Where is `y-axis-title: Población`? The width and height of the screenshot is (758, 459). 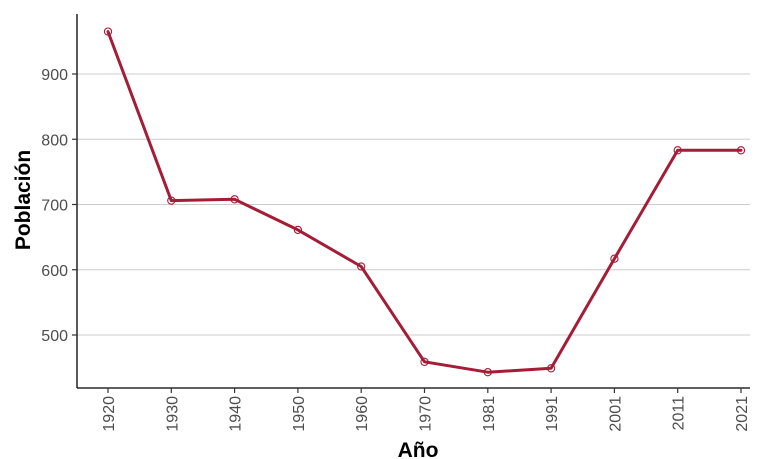 y-axis-title: Población is located at coordinates (23, 200).